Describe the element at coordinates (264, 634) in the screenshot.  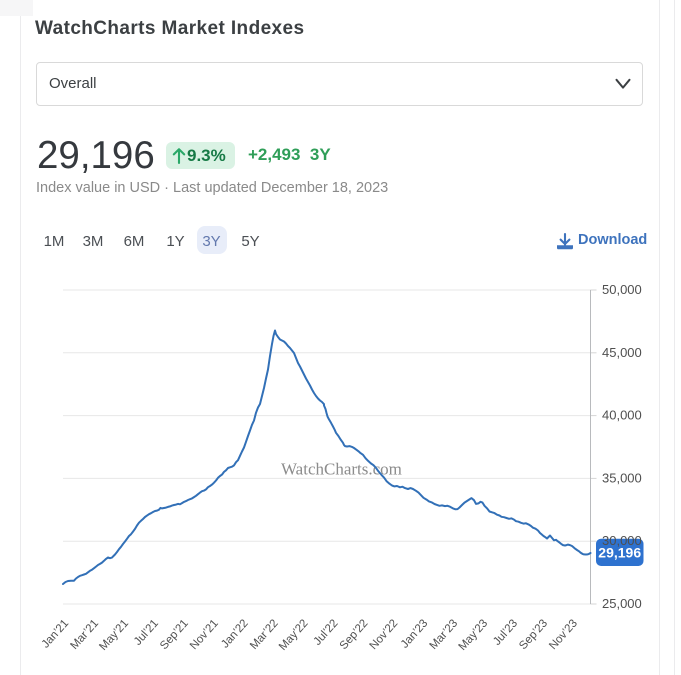
I see `svg-text: Mar’22` at that location.